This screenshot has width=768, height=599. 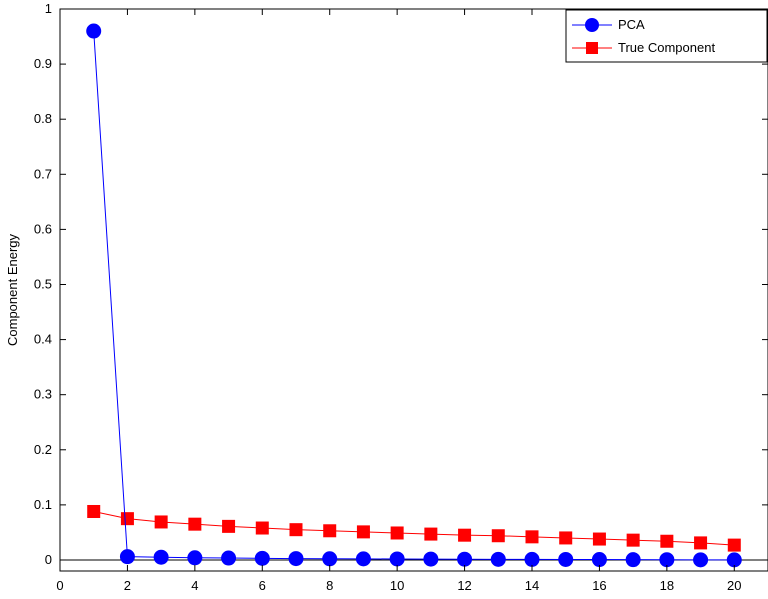 I want to click on x-tick-label: 0, so click(x=59, y=585).